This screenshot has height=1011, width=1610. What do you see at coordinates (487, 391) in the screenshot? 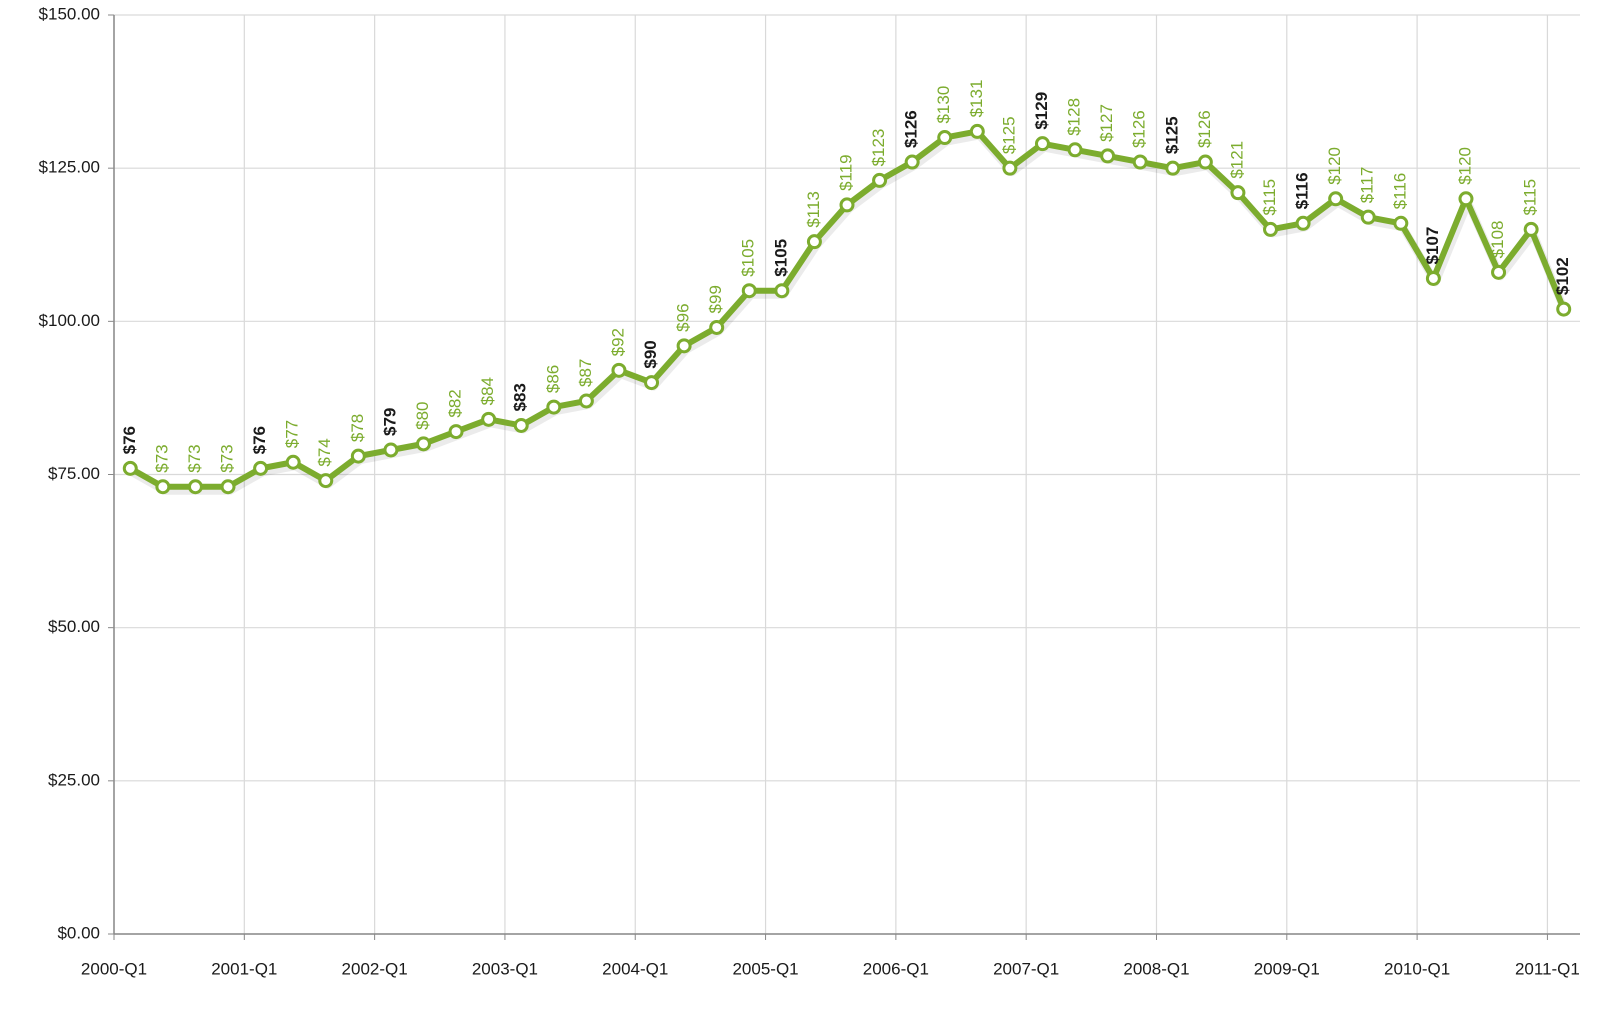
I see `data-label: $84` at bounding box center [487, 391].